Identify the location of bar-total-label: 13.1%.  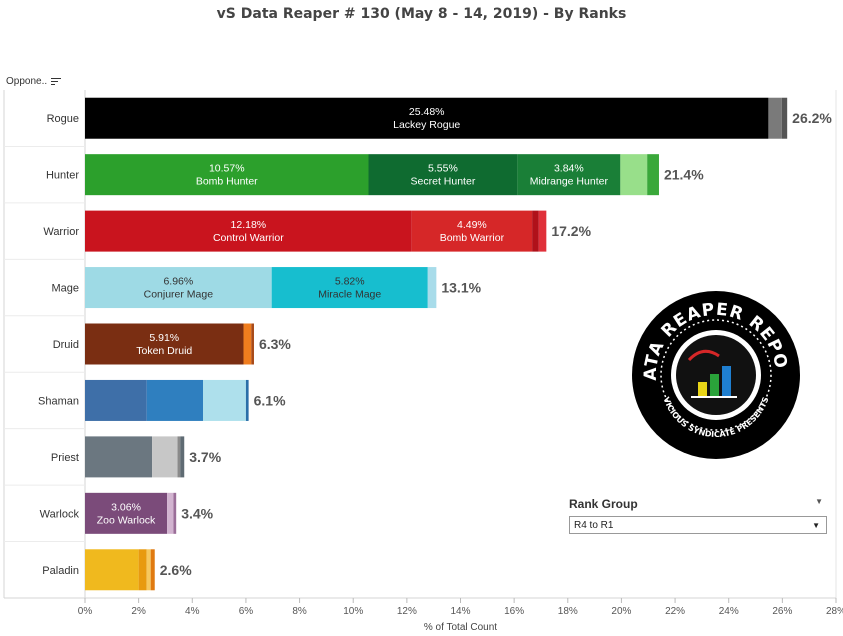
(461, 288).